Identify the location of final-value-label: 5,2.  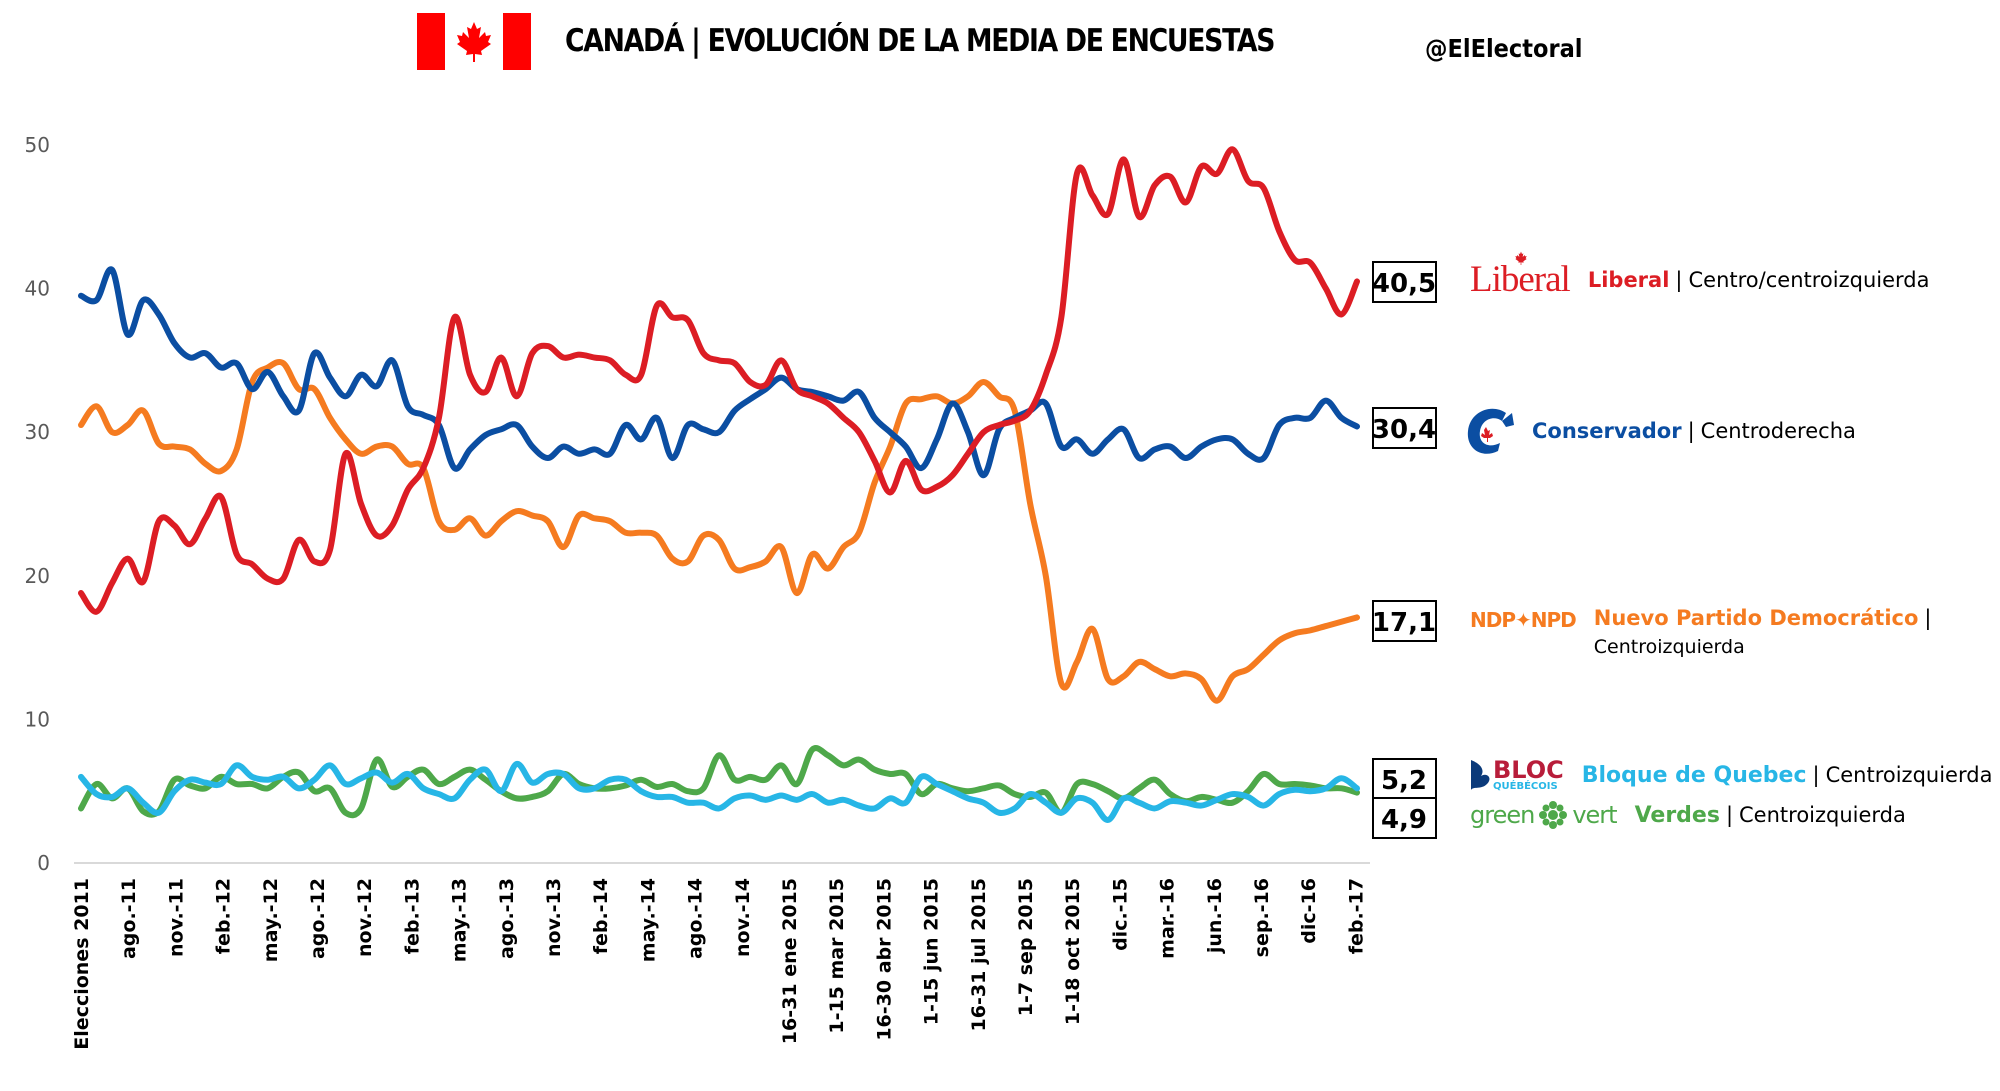
(1404, 781).